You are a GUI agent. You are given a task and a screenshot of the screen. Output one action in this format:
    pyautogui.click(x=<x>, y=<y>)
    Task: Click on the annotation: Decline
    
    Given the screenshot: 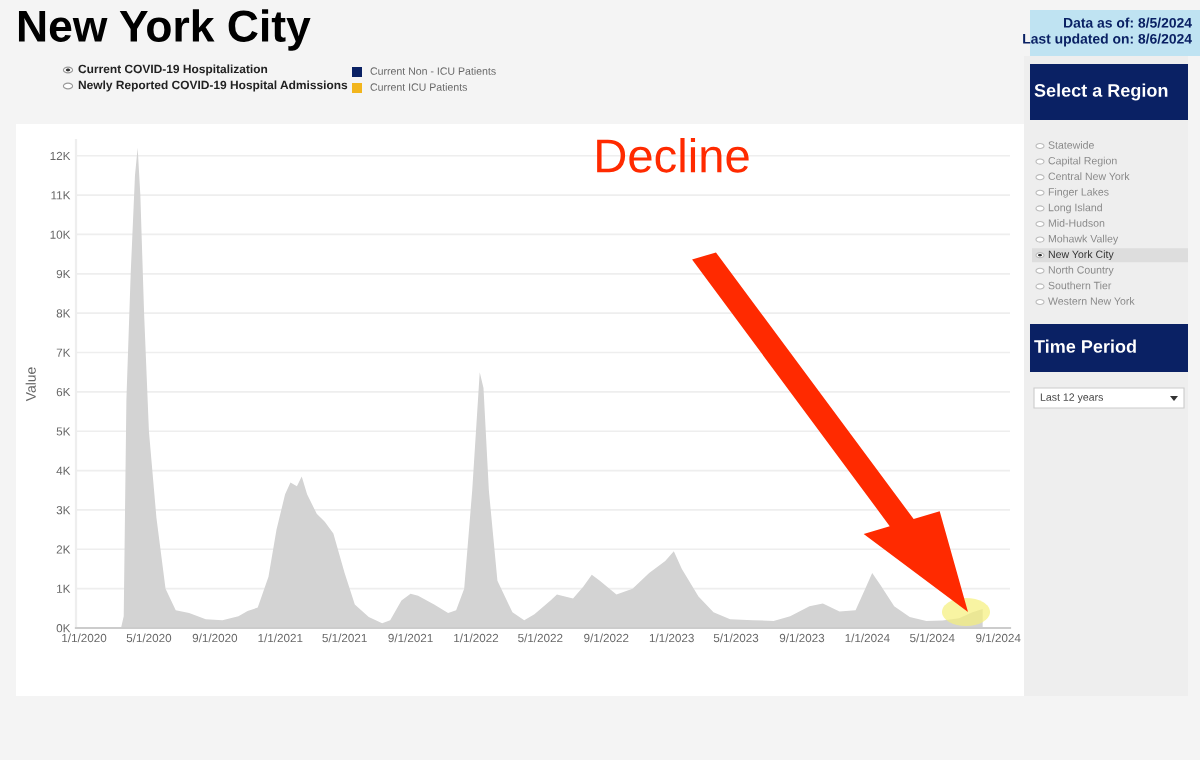 What is the action you would take?
    pyautogui.click(x=673, y=155)
    